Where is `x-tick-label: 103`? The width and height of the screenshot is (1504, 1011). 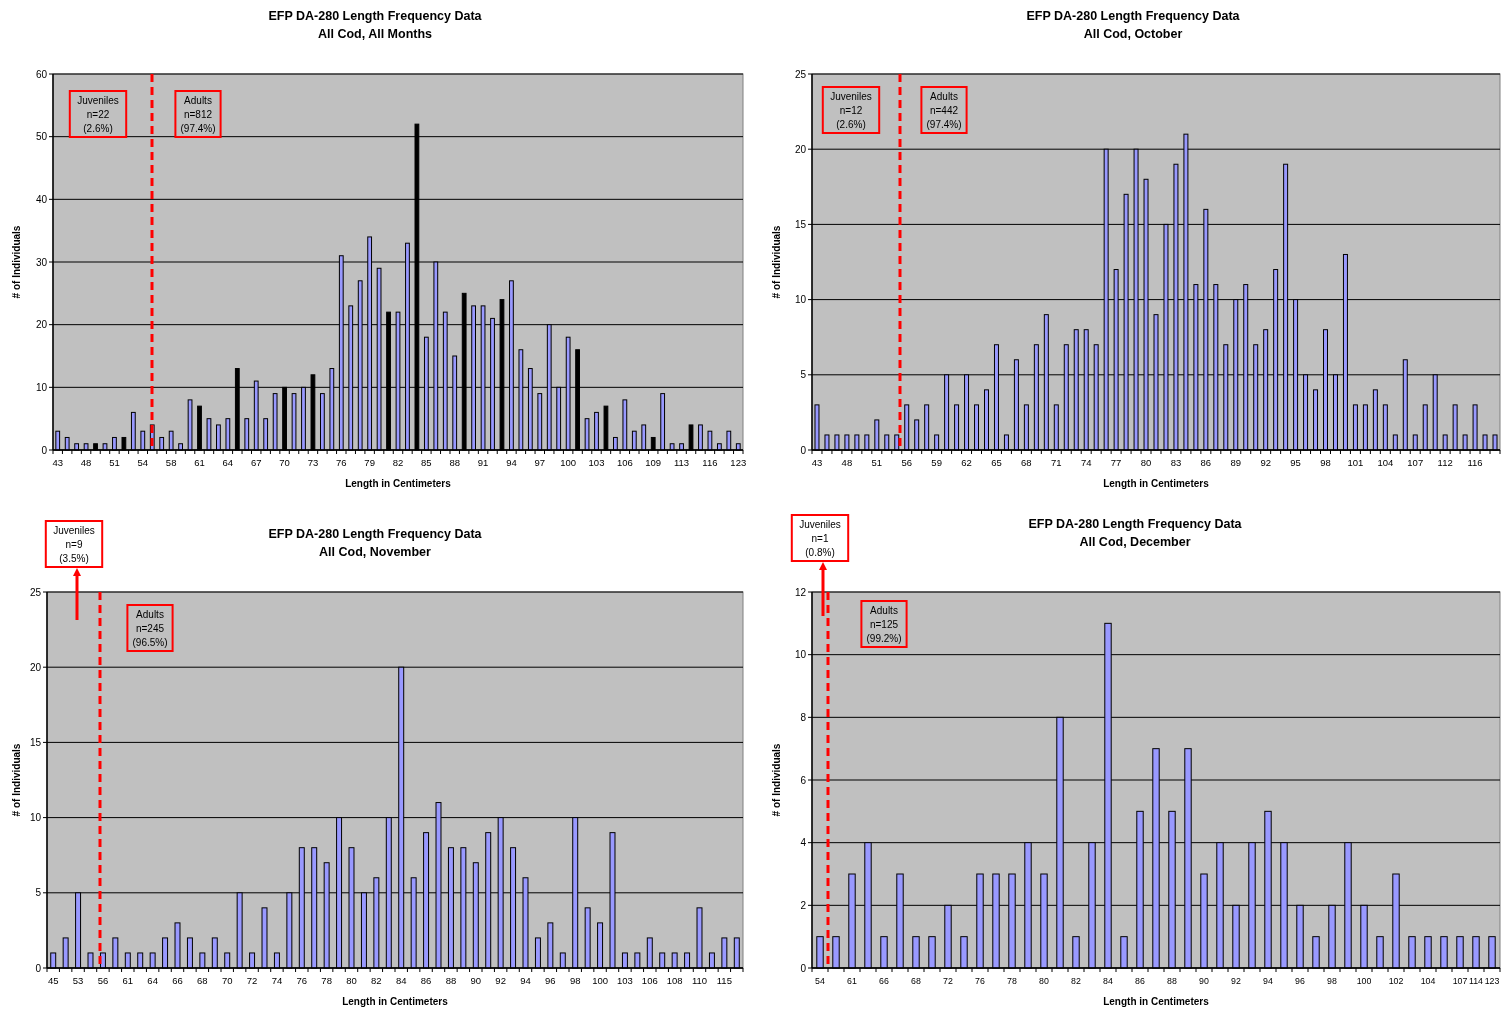
x-tick-label: 103 is located at coordinates (625, 980).